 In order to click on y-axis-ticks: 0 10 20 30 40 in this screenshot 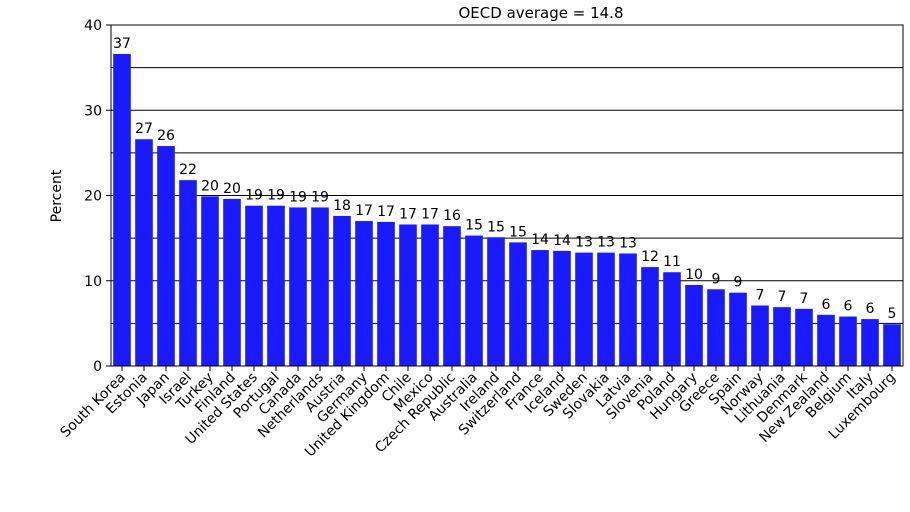, I will do `click(97, 196)`.